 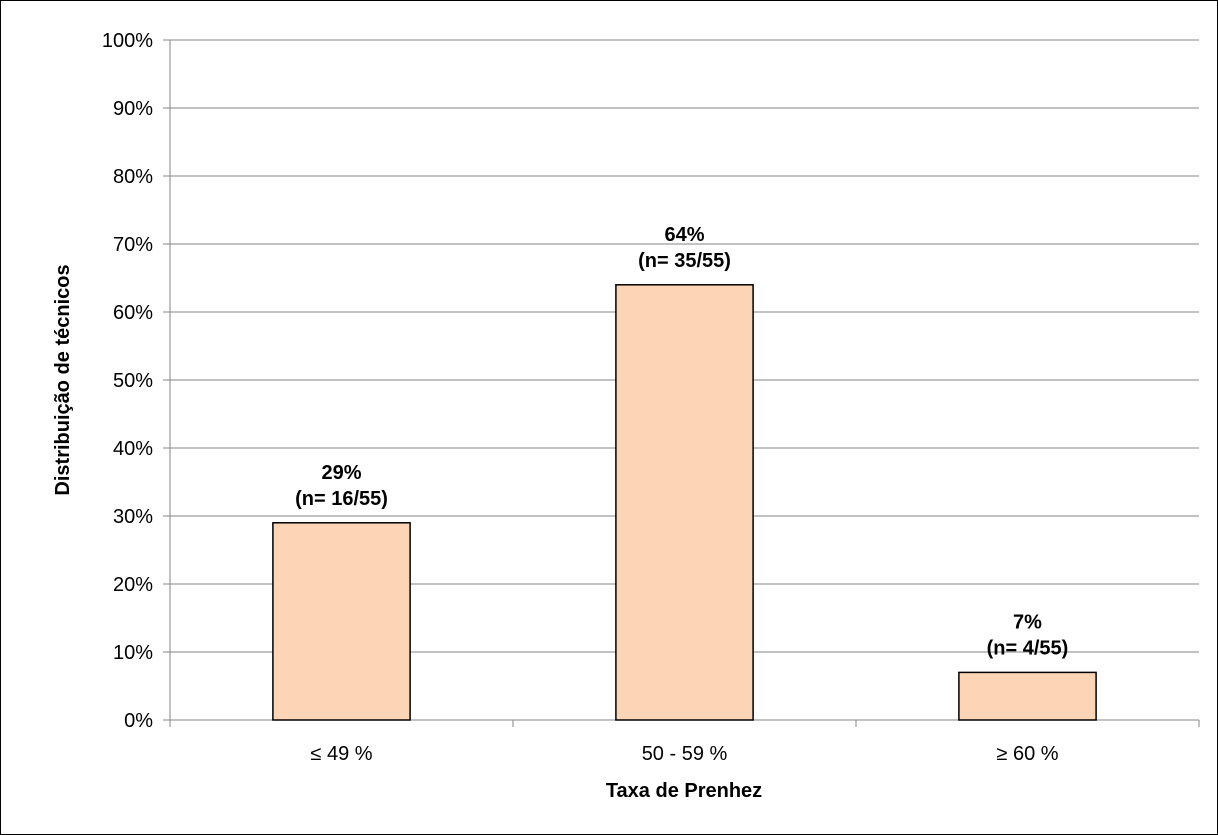 What do you see at coordinates (1027, 622) in the screenshot?
I see `data-label-percent: 7%` at bounding box center [1027, 622].